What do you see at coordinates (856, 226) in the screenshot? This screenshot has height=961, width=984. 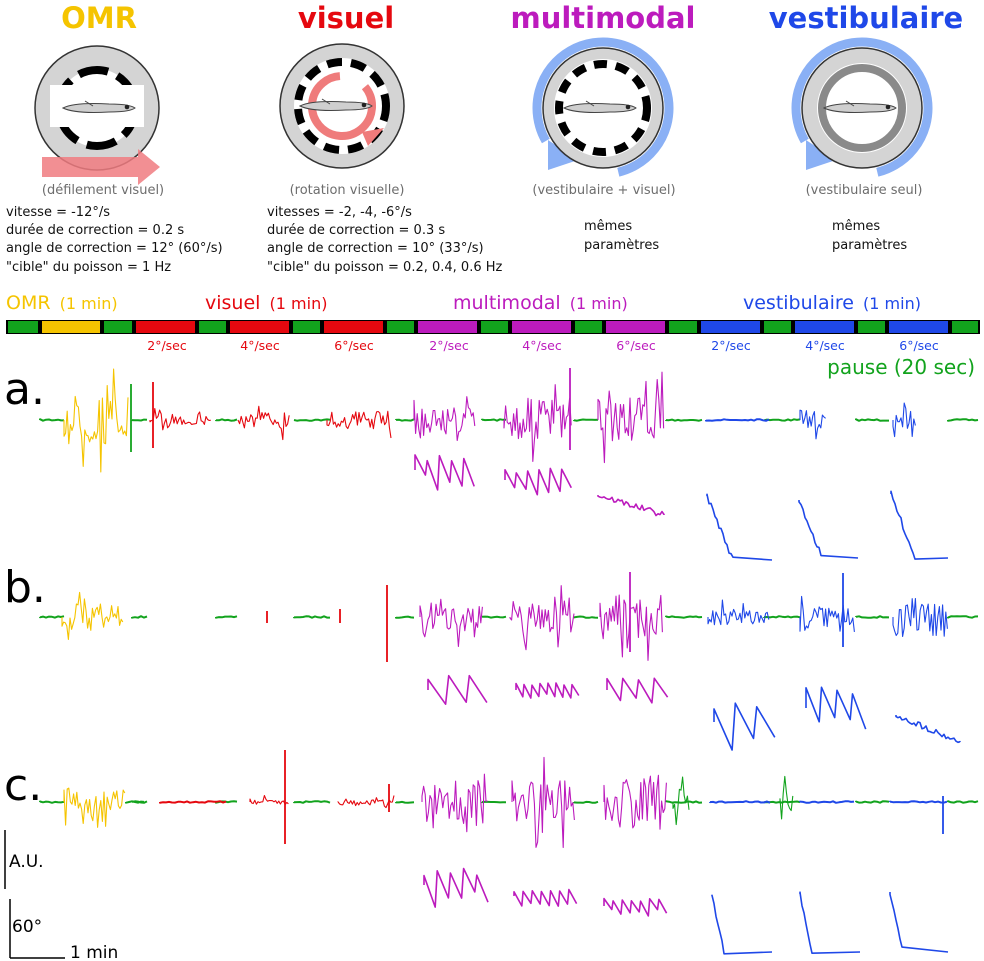 I see `vestibulaire-param-1: mêmes` at bounding box center [856, 226].